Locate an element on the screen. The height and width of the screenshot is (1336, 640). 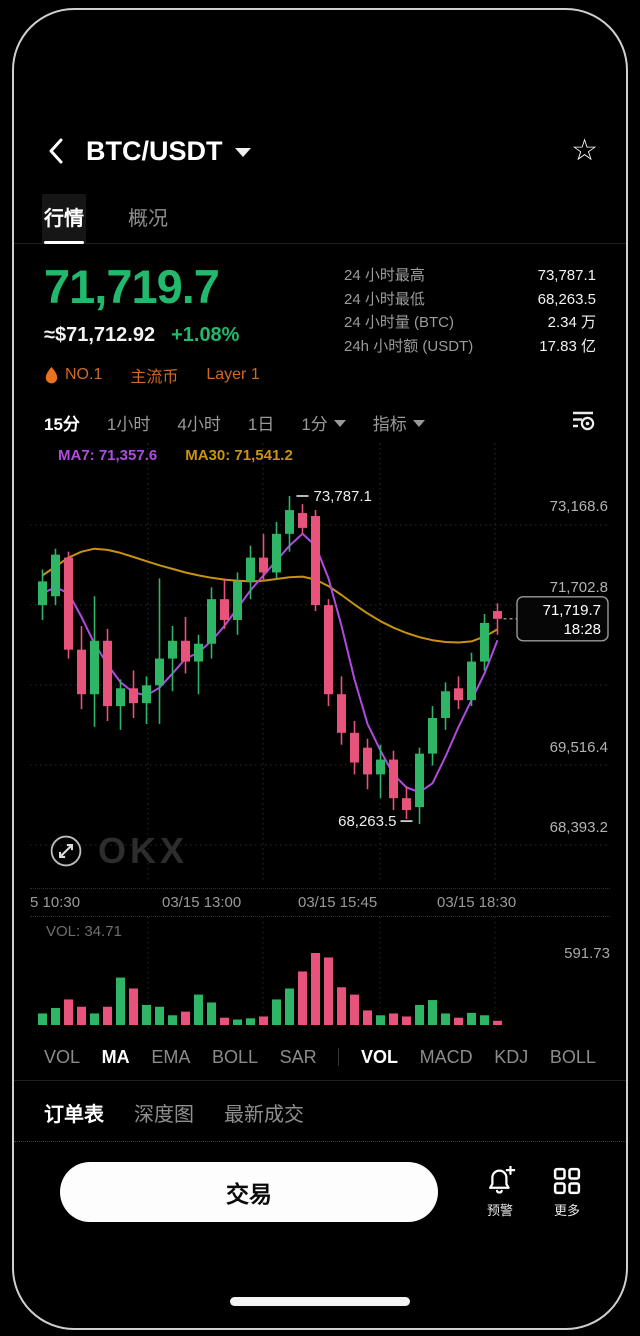
tab-order-book: 订单表 is located at coordinates (74, 1114).